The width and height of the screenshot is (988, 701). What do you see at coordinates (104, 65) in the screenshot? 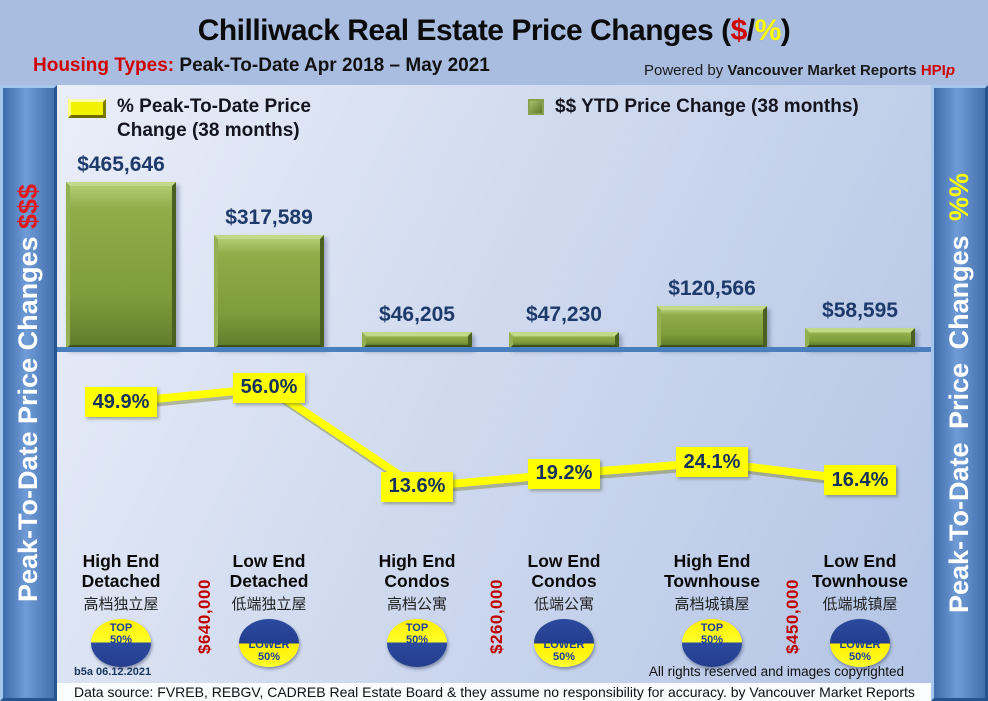
I see `subtitle-housing-types: Housing Types:` at bounding box center [104, 65].